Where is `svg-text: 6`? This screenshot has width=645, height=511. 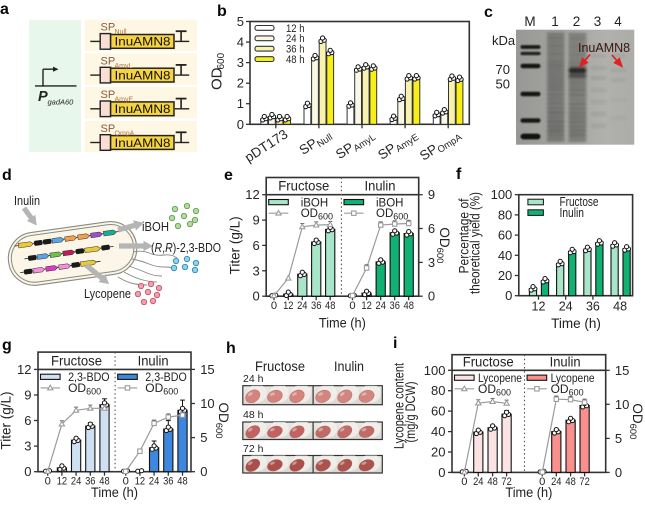
svg-text: 6 is located at coordinates (431, 228).